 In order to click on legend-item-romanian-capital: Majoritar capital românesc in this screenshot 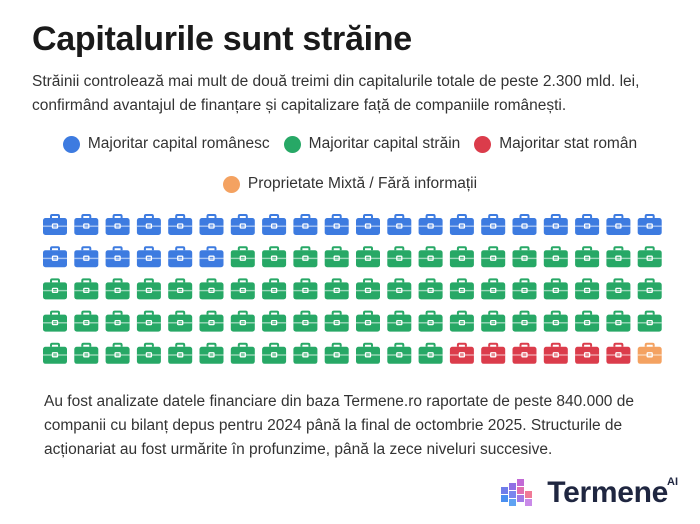, I will do `click(166, 144)`.